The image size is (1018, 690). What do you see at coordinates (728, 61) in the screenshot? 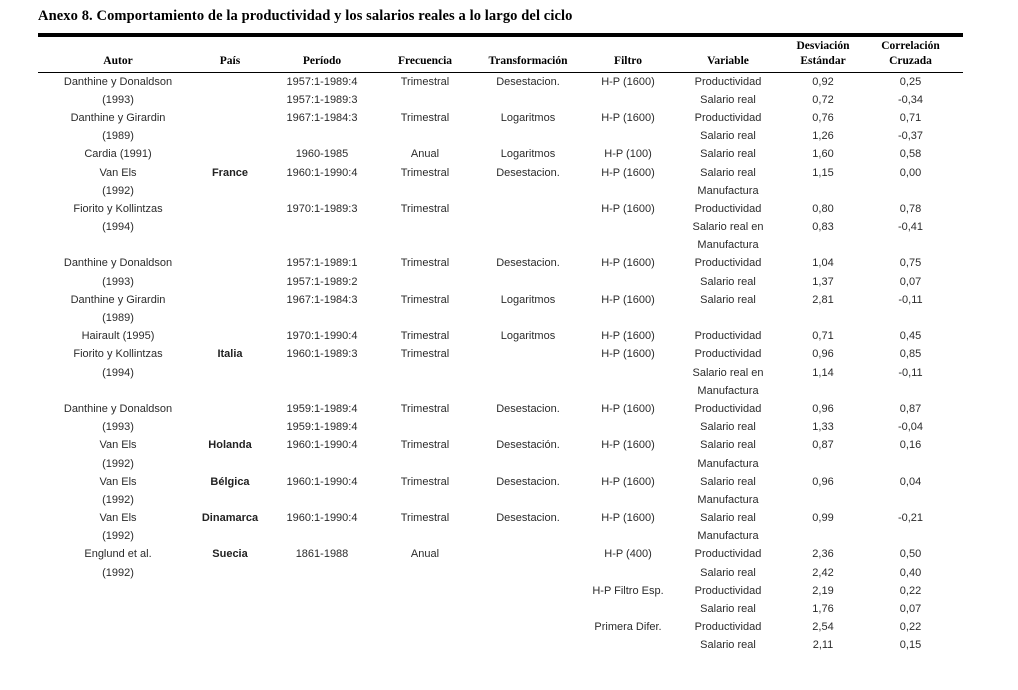
I see `column-header-line2: Variable` at bounding box center [728, 61].